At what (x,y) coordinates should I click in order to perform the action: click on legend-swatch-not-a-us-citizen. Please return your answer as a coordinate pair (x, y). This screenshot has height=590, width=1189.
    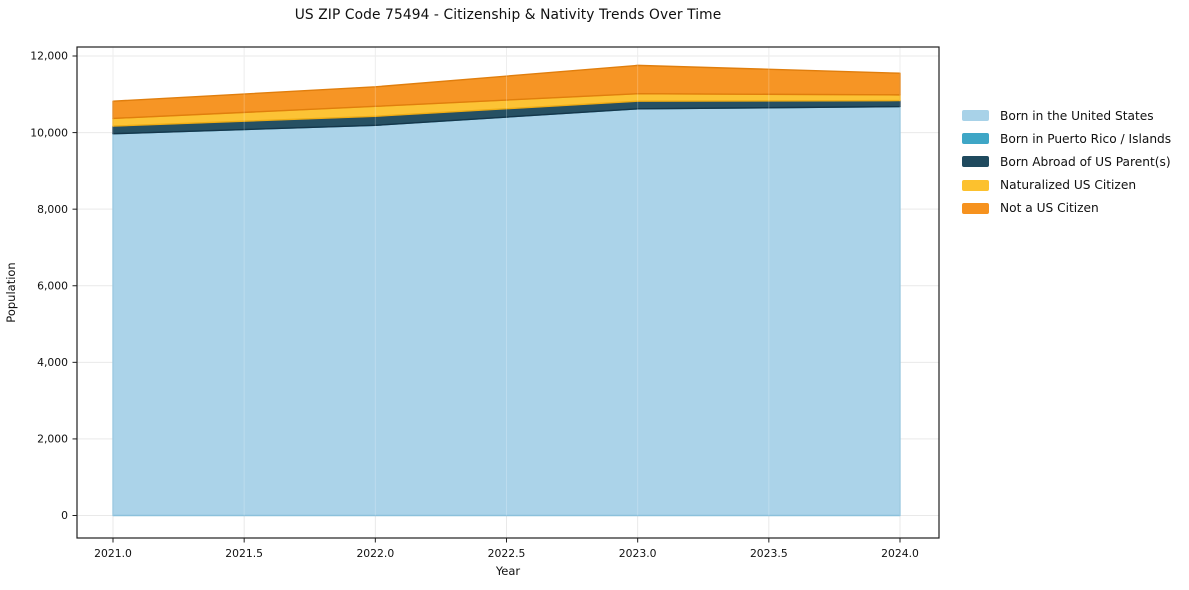
    Looking at the image, I should click on (975, 208).